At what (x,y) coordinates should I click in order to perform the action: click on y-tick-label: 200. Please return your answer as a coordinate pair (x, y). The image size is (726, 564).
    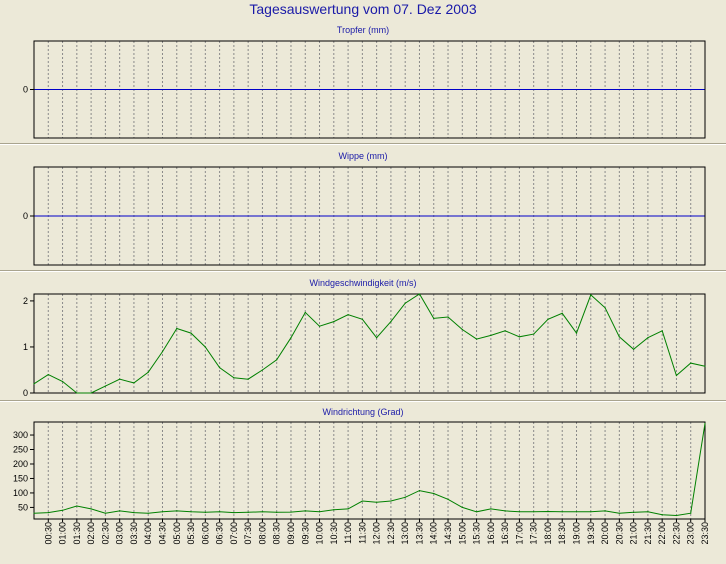
    Looking at the image, I should click on (20, 464).